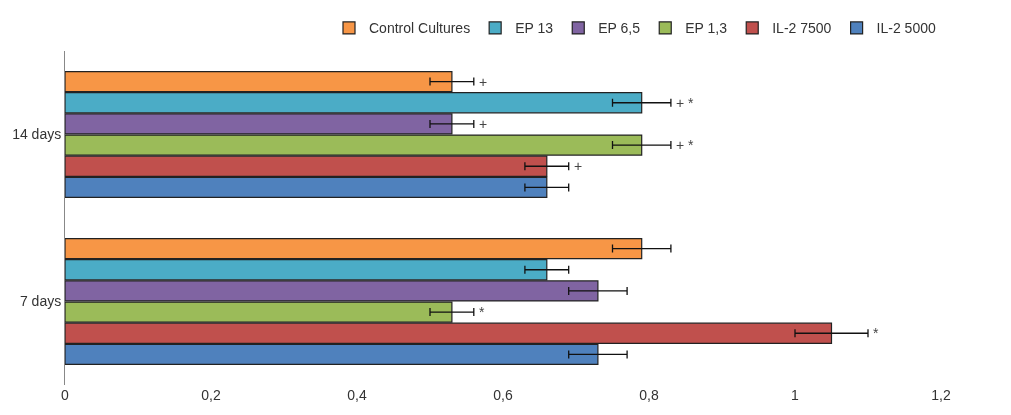 The height and width of the screenshot is (415, 1011). Describe the element at coordinates (802, 28) in the screenshot. I see `legend-label: IL-2 7500` at that location.